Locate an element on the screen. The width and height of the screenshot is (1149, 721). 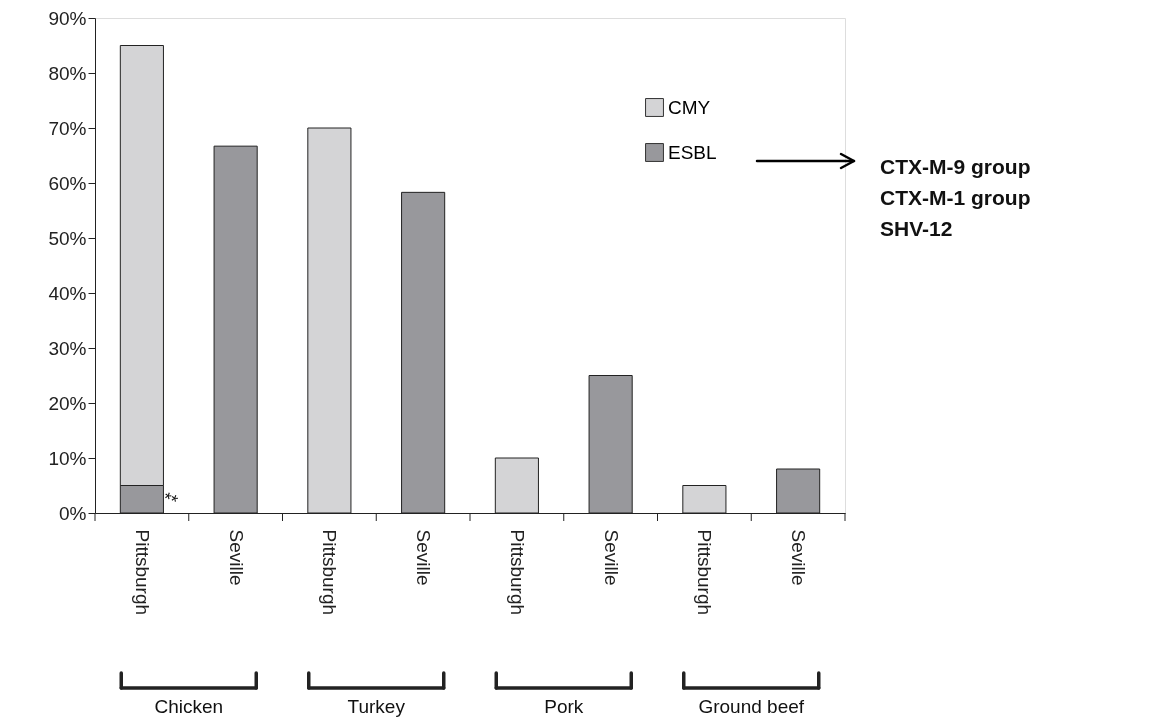
text: Turkey is located at coordinates (376, 706).